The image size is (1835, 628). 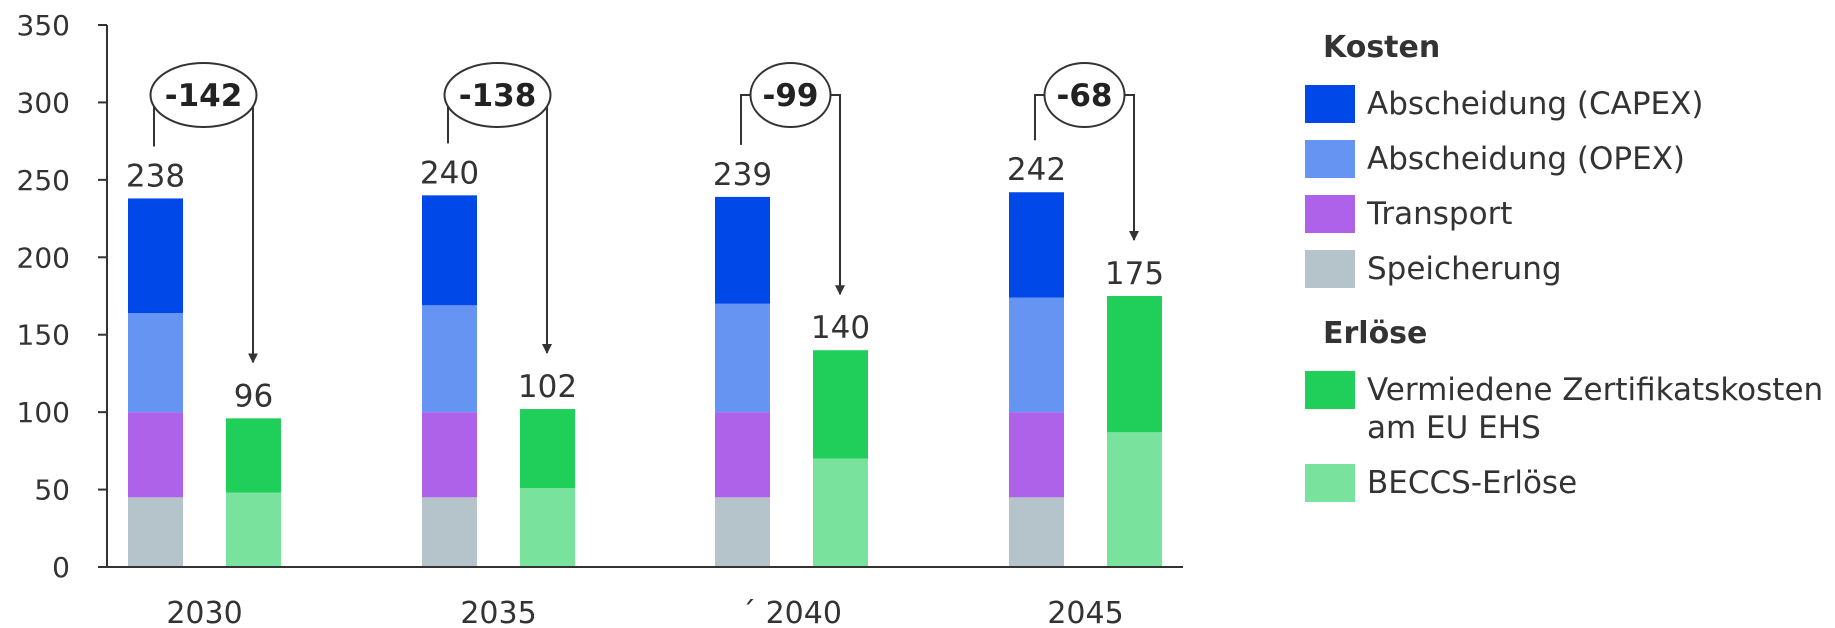 I want to click on y-tick-label: 50, so click(x=52, y=490).